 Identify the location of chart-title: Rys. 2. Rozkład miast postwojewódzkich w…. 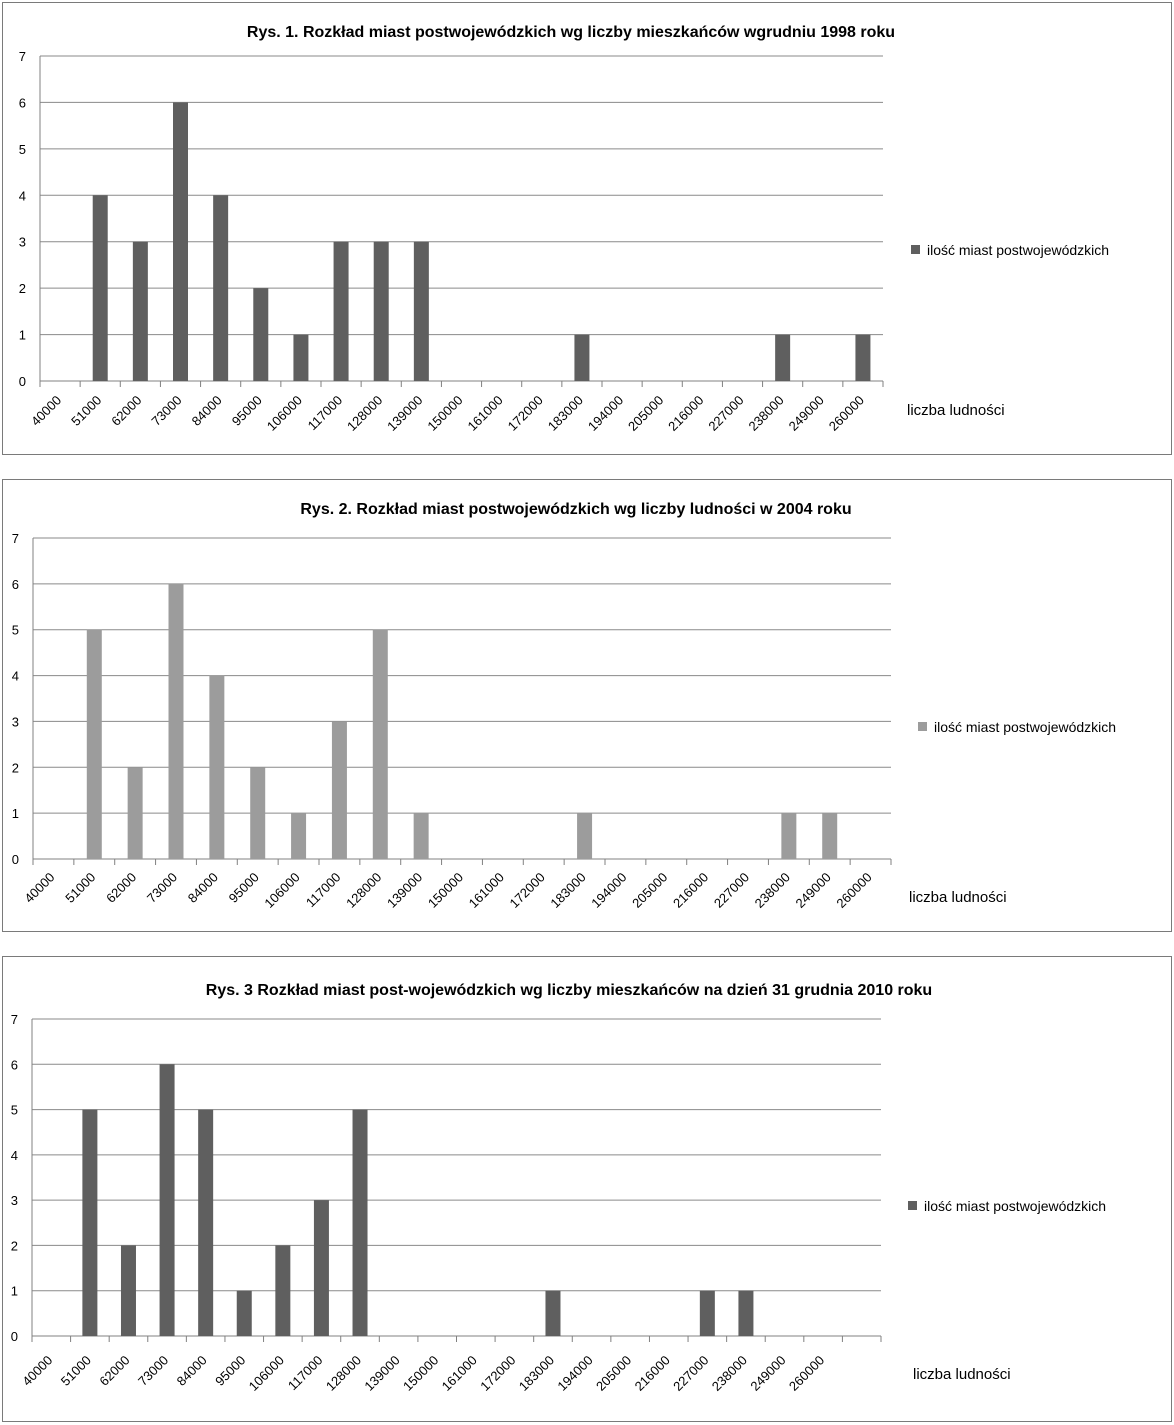
(575, 509).